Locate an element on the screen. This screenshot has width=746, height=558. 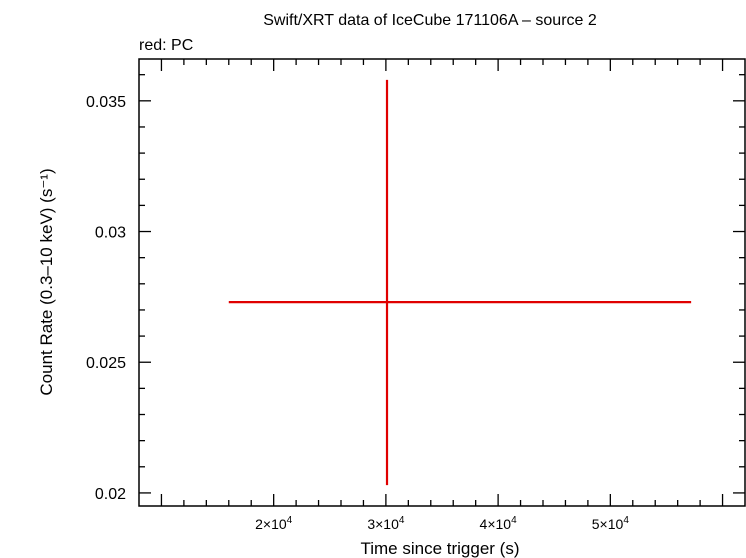
y-tick-label: 0.03 is located at coordinates (110, 233).